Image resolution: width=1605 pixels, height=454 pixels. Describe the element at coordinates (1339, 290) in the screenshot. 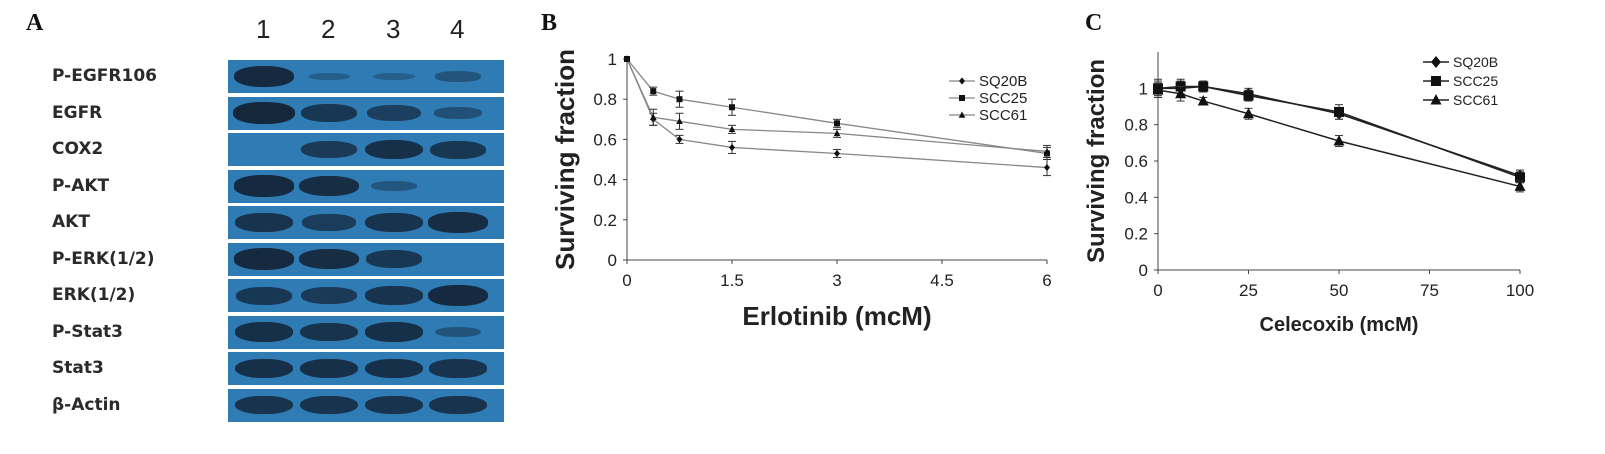

I see `x-tick-label: 50` at that location.